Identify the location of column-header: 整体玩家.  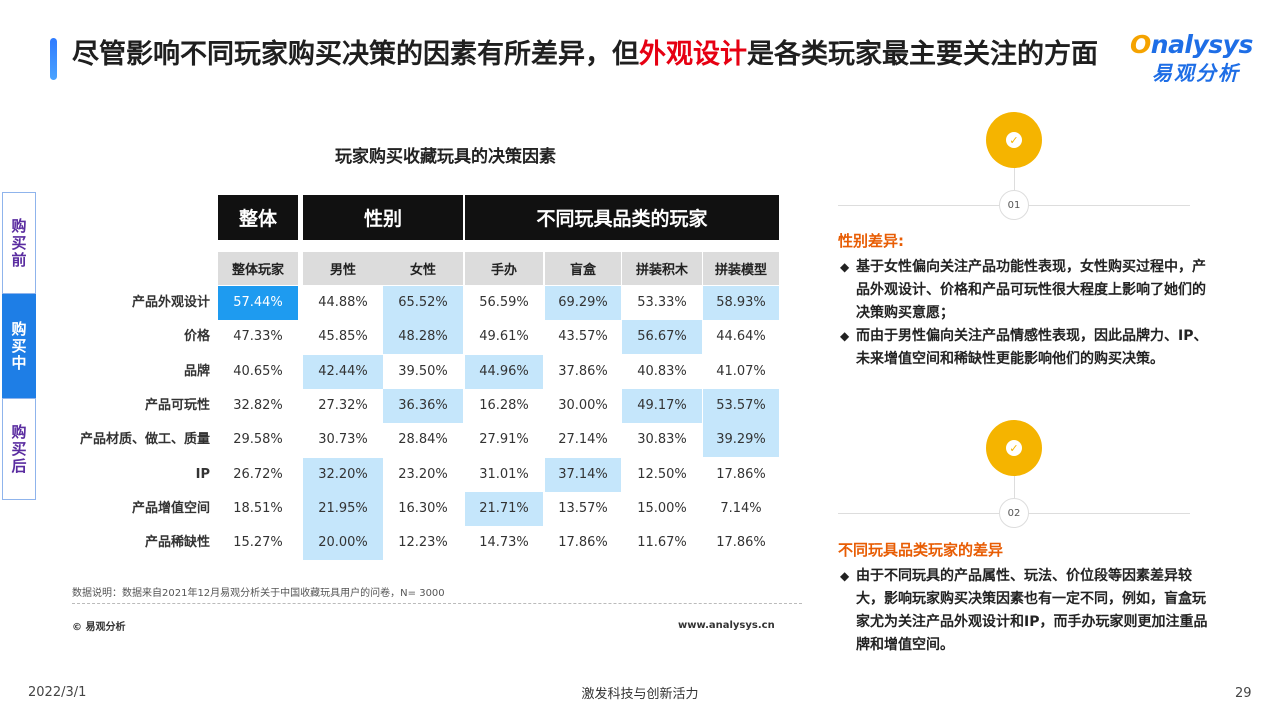
(258, 268).